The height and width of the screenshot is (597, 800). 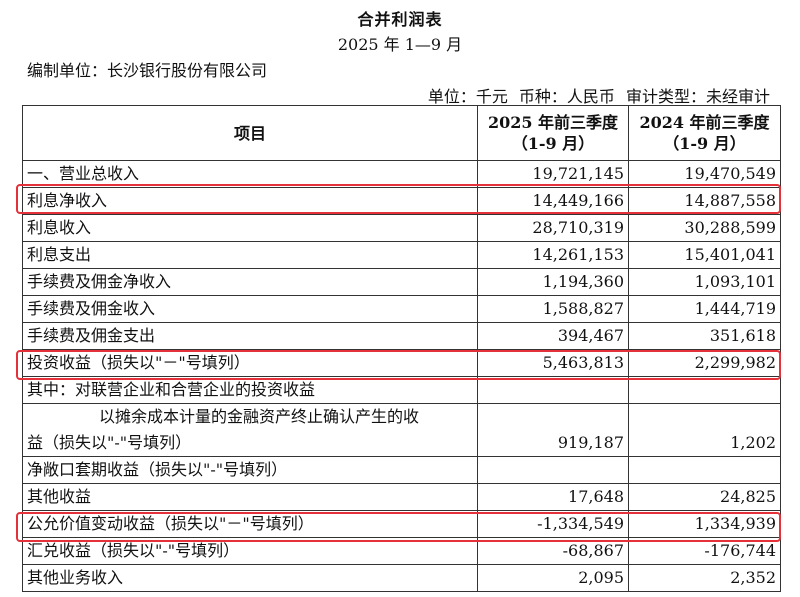 I want to click on row-label: 手续费及佣金支出, so click(x=250, y=336).